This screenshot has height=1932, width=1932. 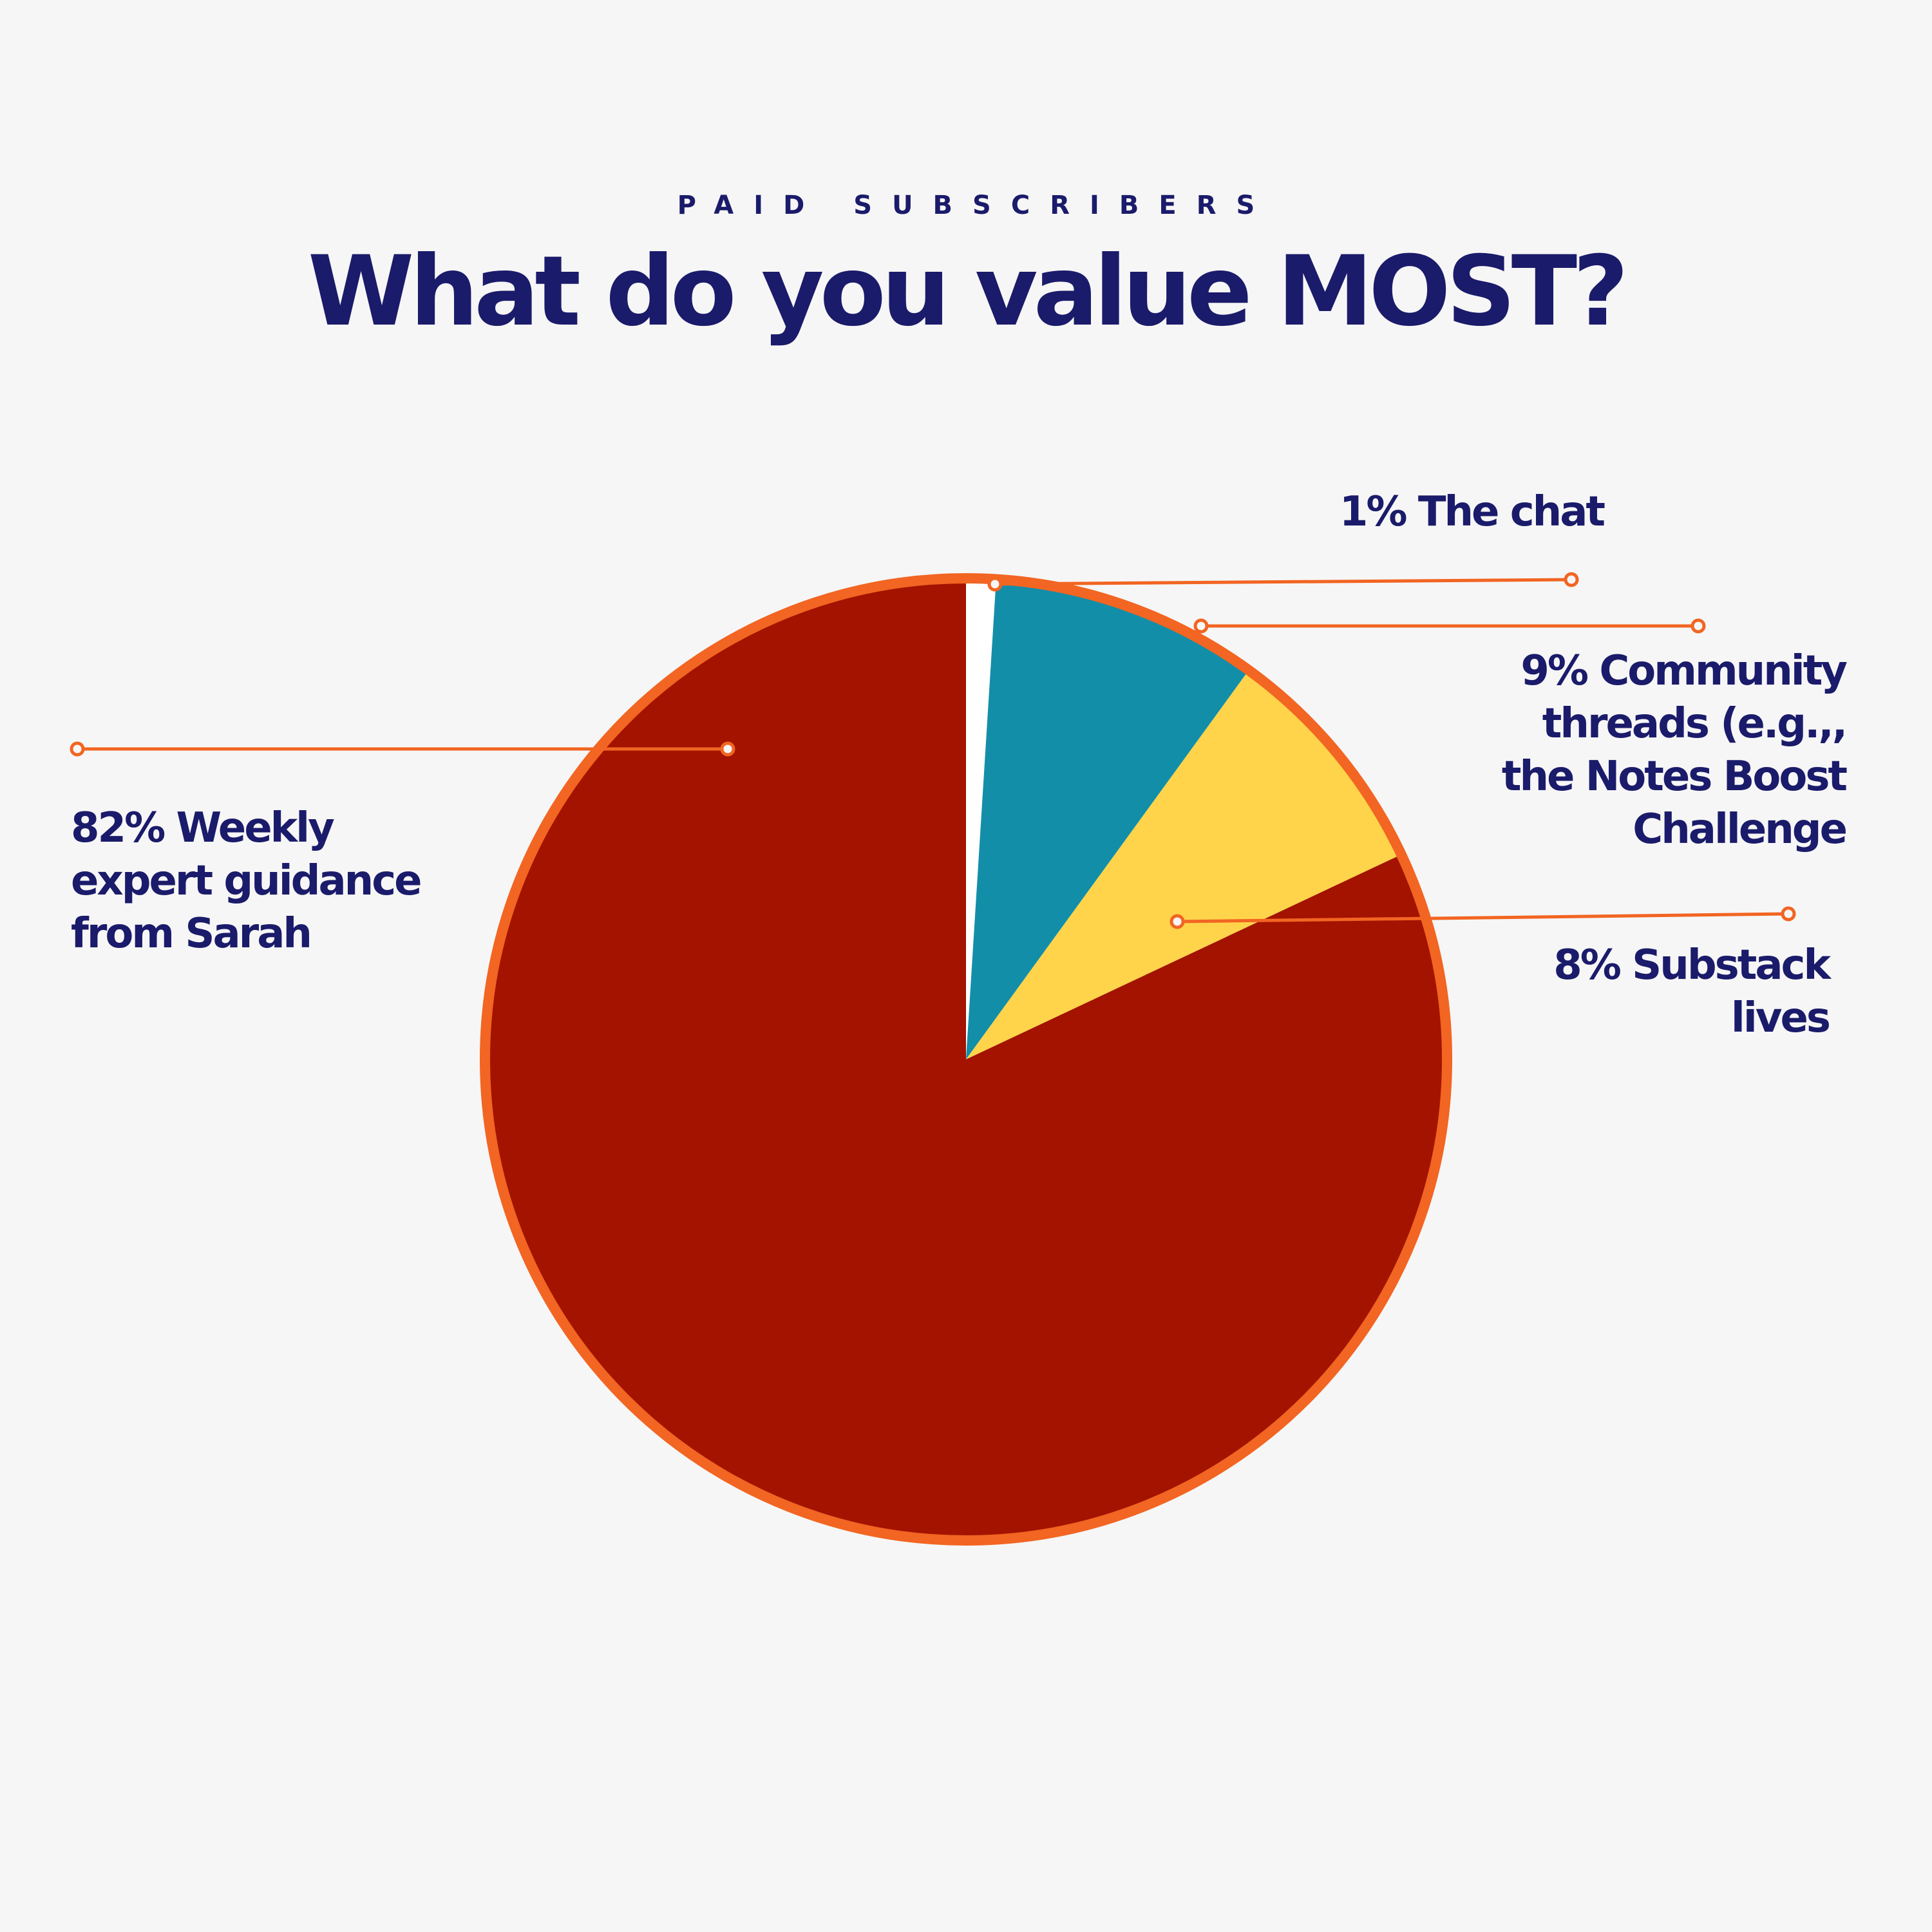 I want to click on slice-label-substack-lives: 8% Substack lives, so click(x=1692, y=992).